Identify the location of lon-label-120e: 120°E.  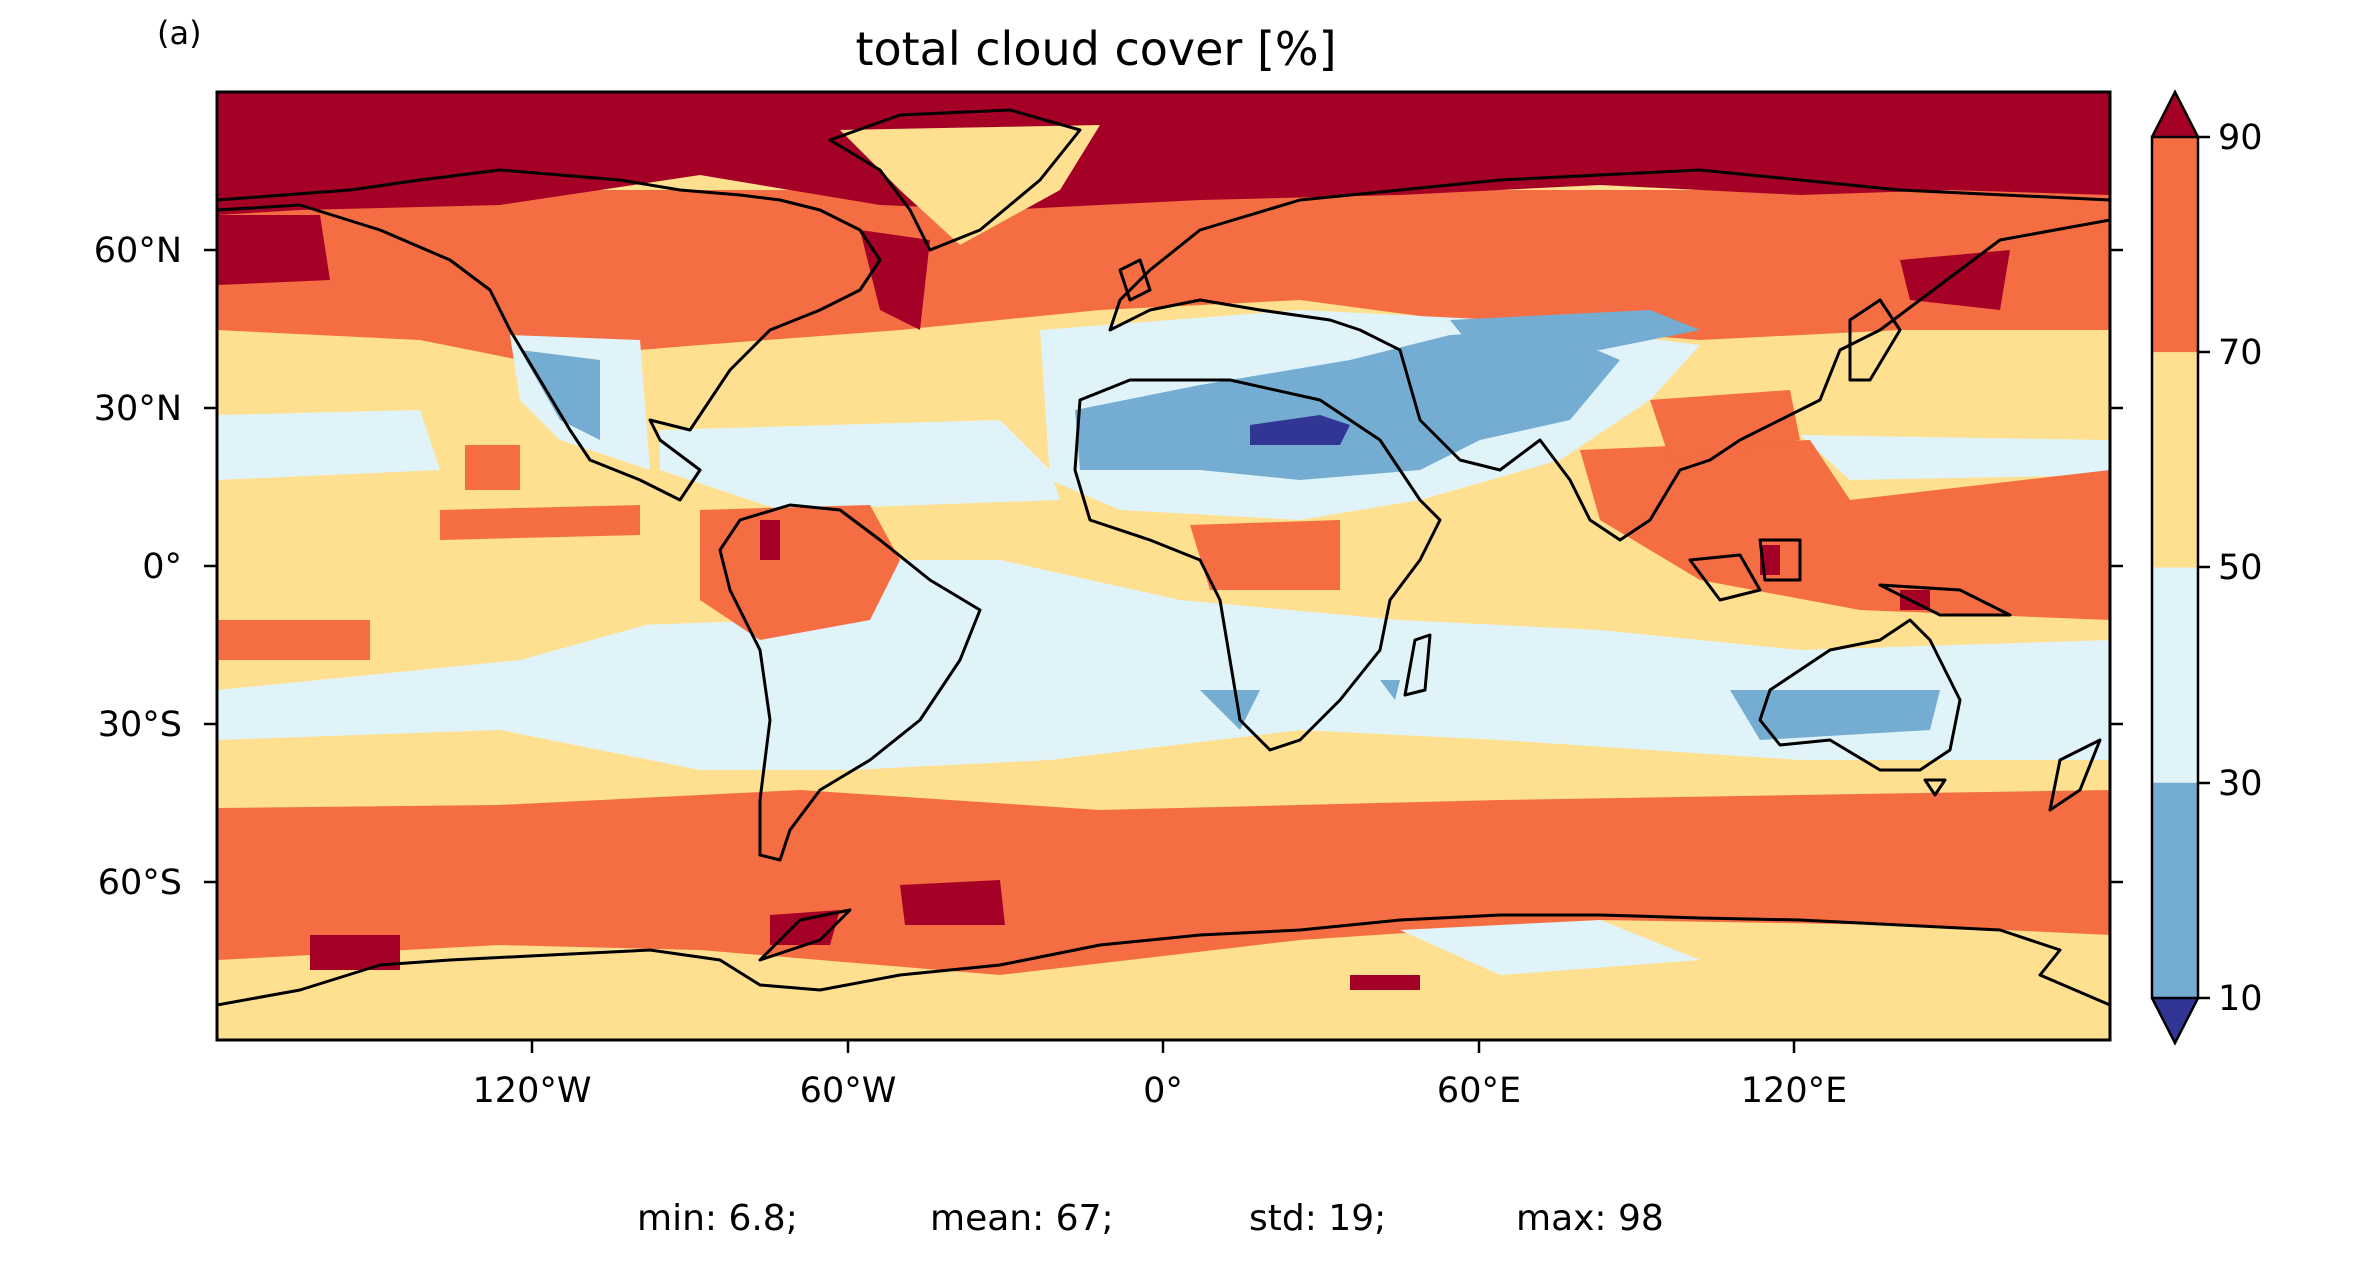
(1794, 1091).